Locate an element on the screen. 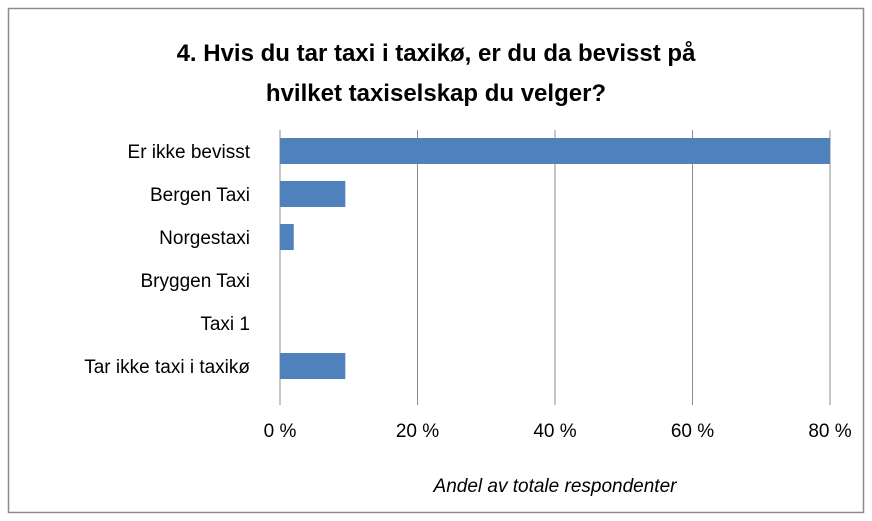 Image resolution: width=872 pixels, height=521 pixels. y-tick-label: Norgestaxi is located at coordinates (204, 238).